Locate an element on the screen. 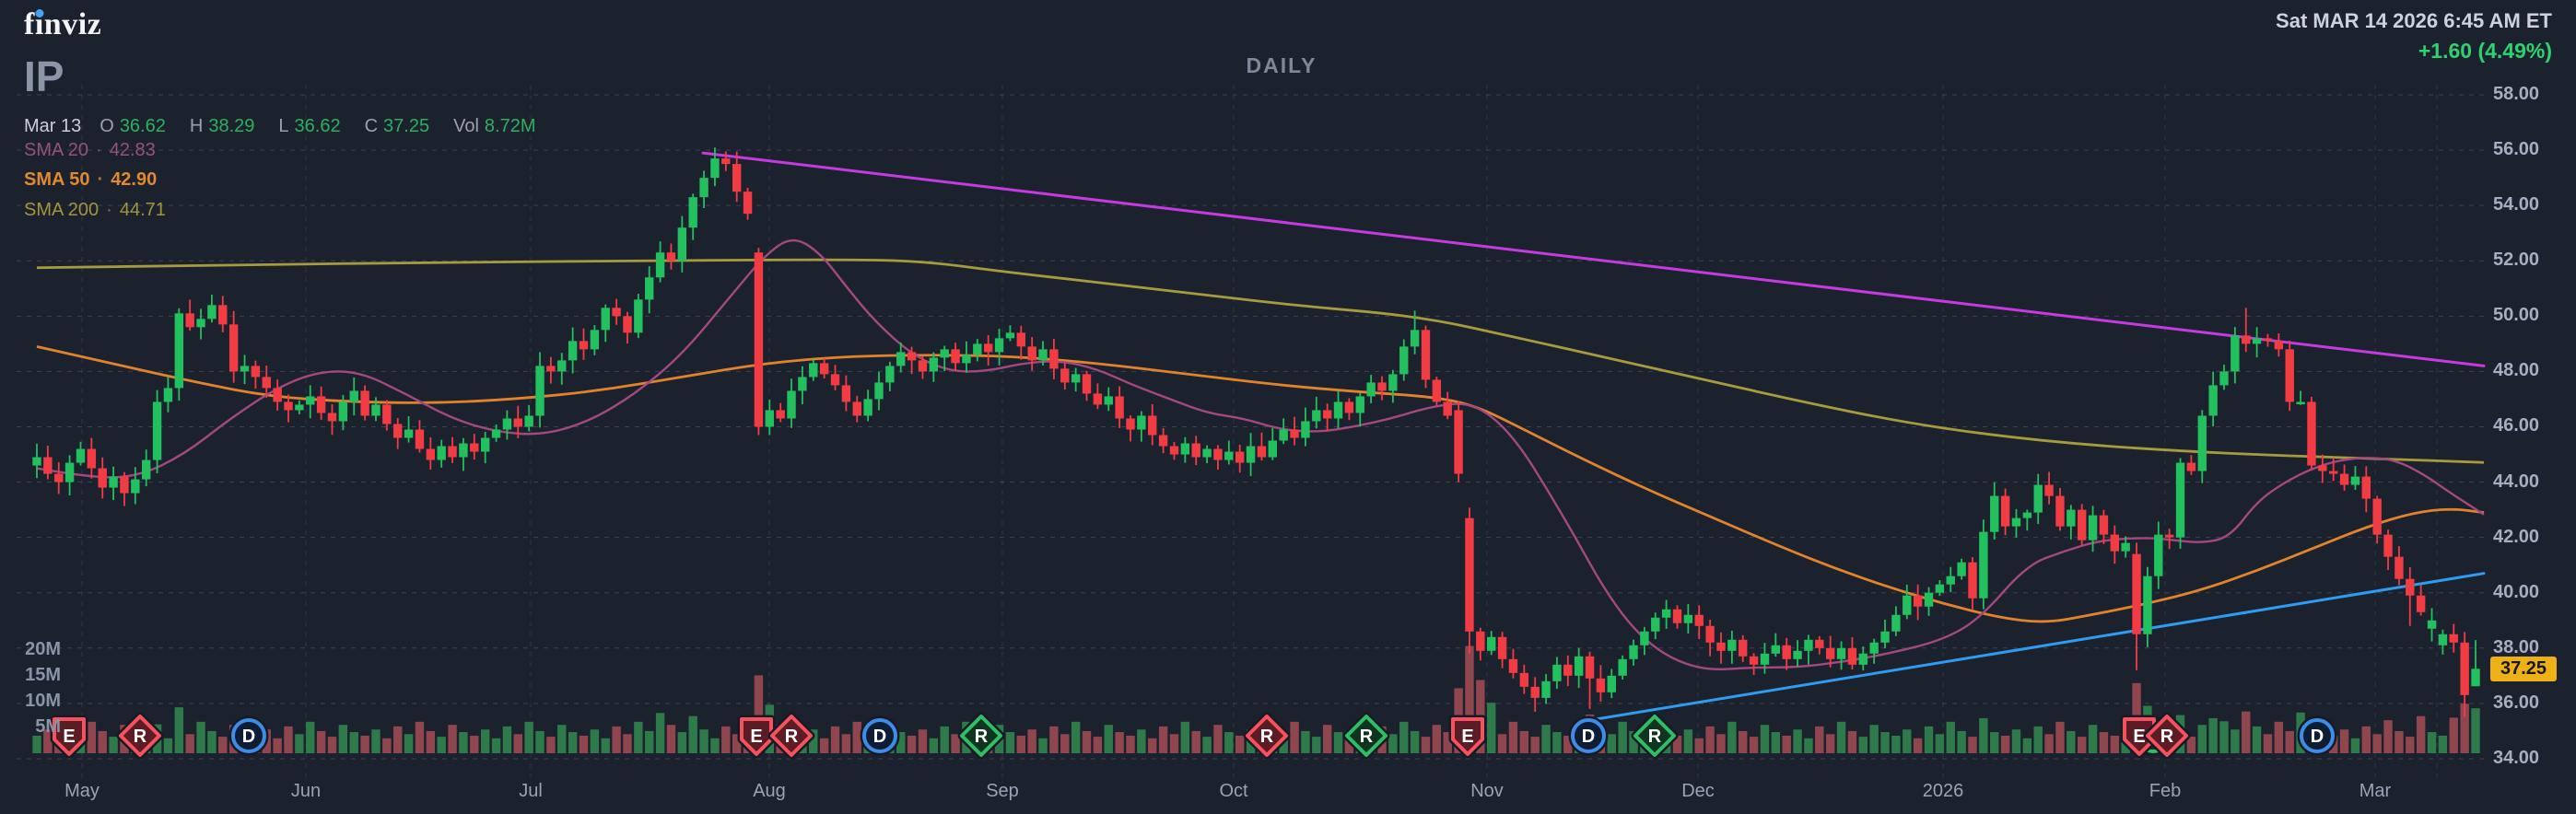 This screenshot has height=814, width=2576. trendline-ascending-support is located at coordinates (2037, 647).